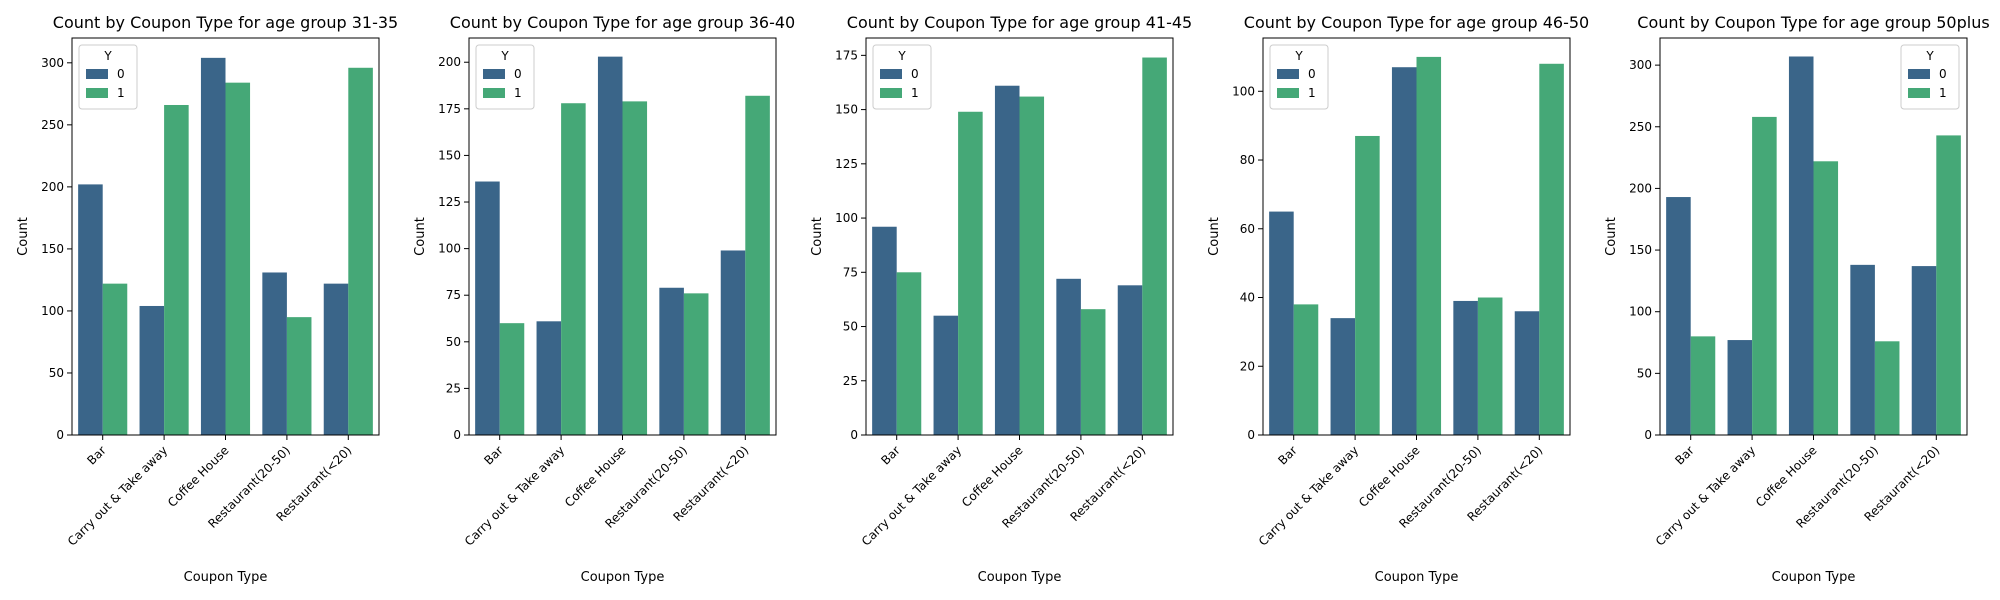 This screenshot has width=2000, height=600. Describe the element at coordinates (1019, 22) in the screenshot. I see `chart-title: Count by Coupon Type for age group 41-45` at that location.